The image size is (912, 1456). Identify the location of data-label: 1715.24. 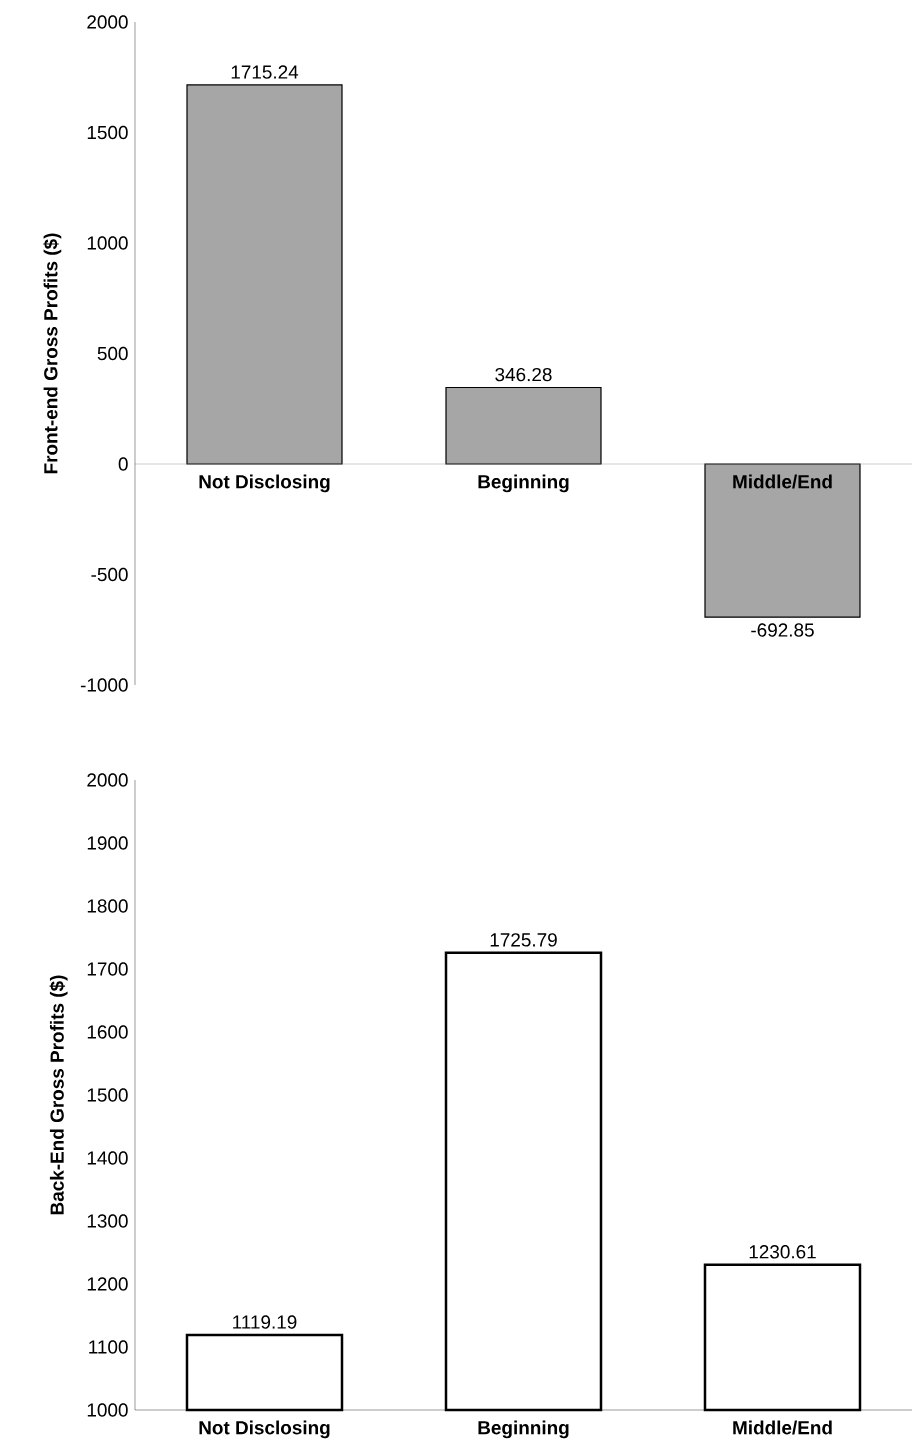
(265, 72).